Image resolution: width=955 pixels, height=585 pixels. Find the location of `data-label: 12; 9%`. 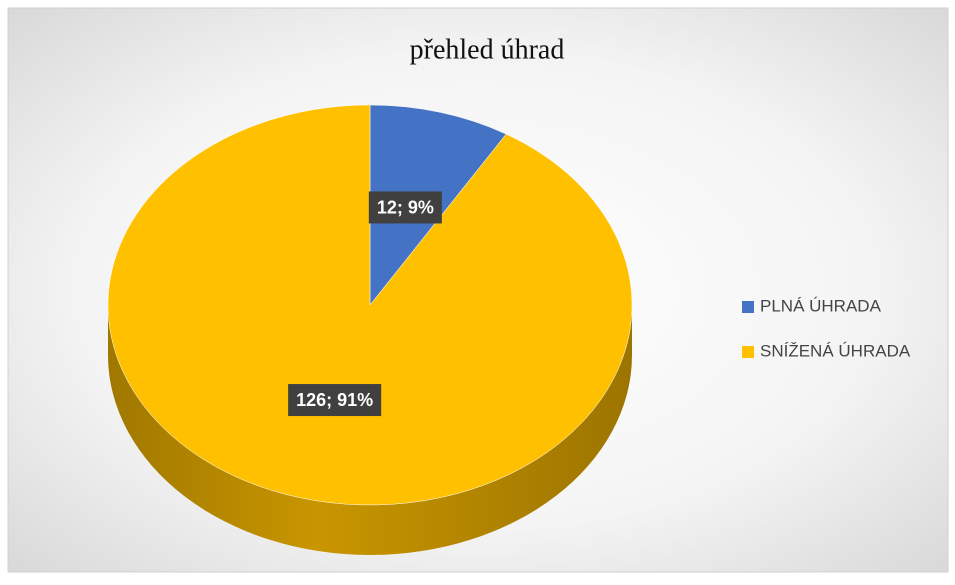

data-label: 12; 9% is located at coordinates (405, 207).